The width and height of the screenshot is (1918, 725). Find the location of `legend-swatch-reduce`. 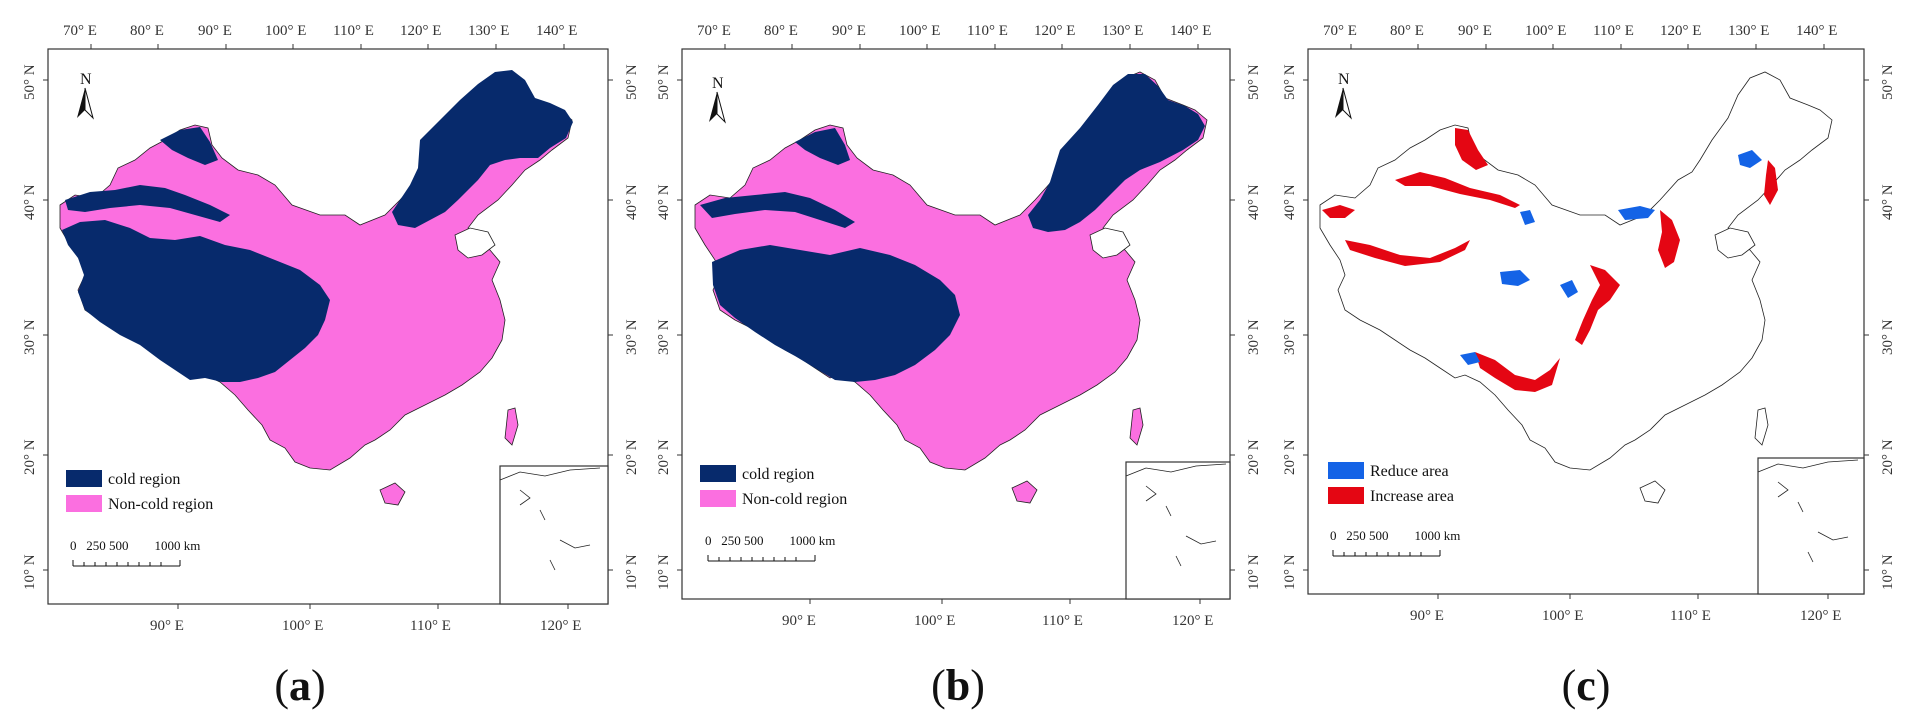

legend-swatch-reduce is located at coordinates (1346, 470).